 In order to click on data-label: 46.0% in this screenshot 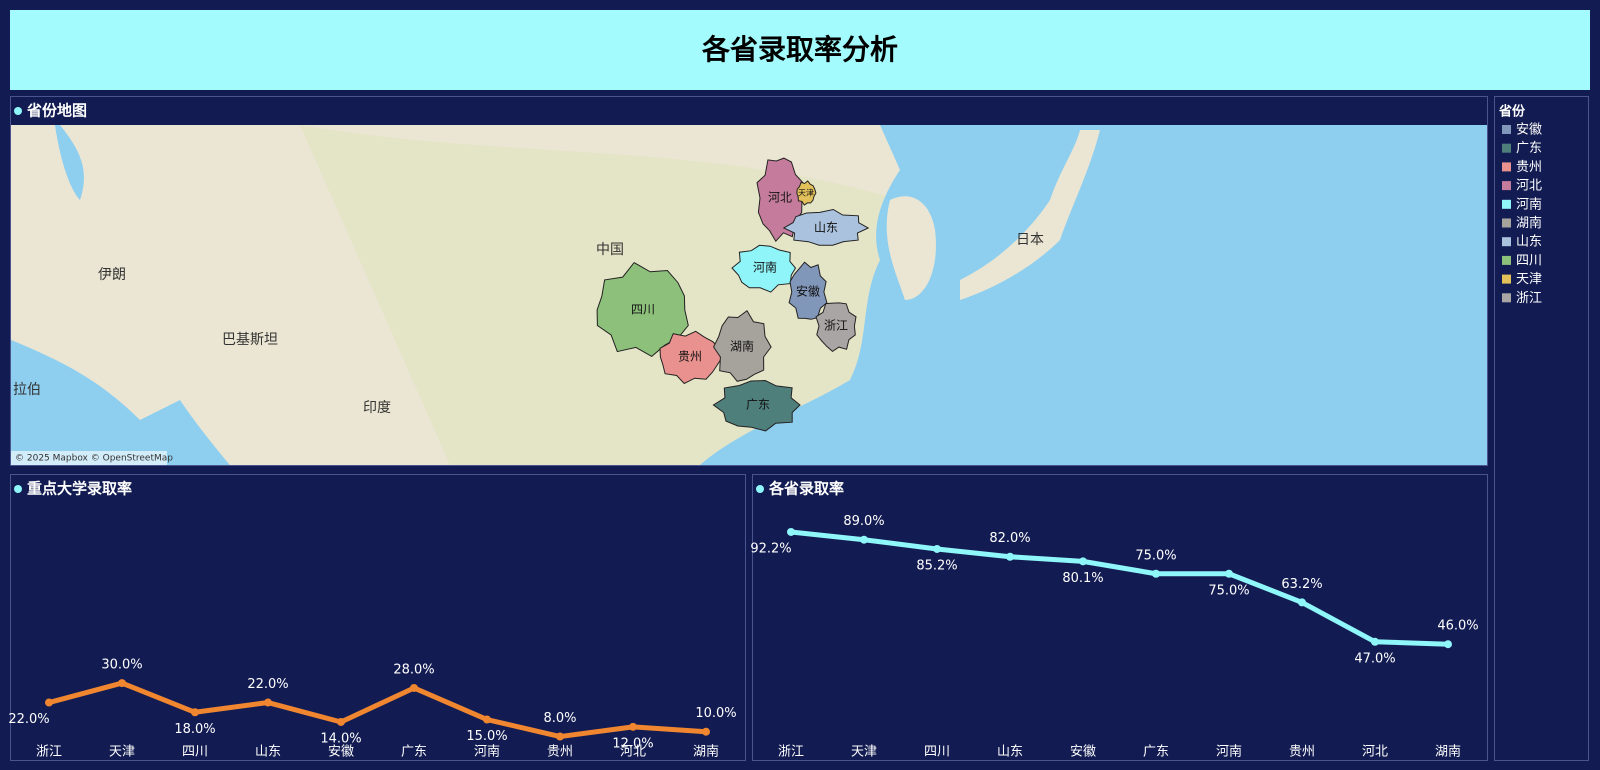, I will do `click(1457, 626)`.